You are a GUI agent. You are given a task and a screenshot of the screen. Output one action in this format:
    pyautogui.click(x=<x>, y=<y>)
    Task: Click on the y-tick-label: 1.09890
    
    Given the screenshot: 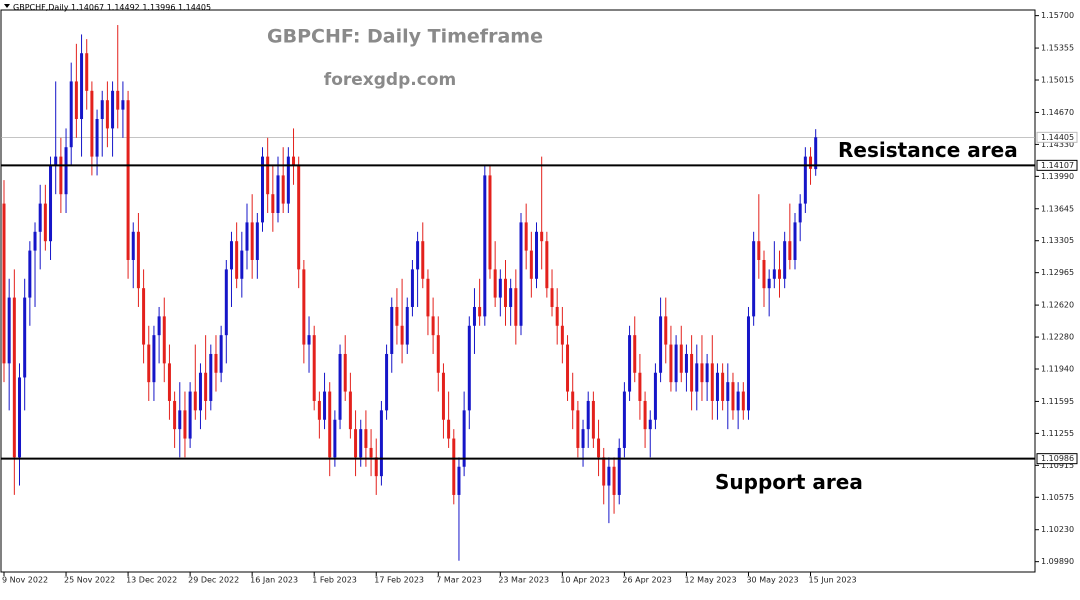 What is the action you would take?
    pyautogui.click(x=1057, y=561)
    